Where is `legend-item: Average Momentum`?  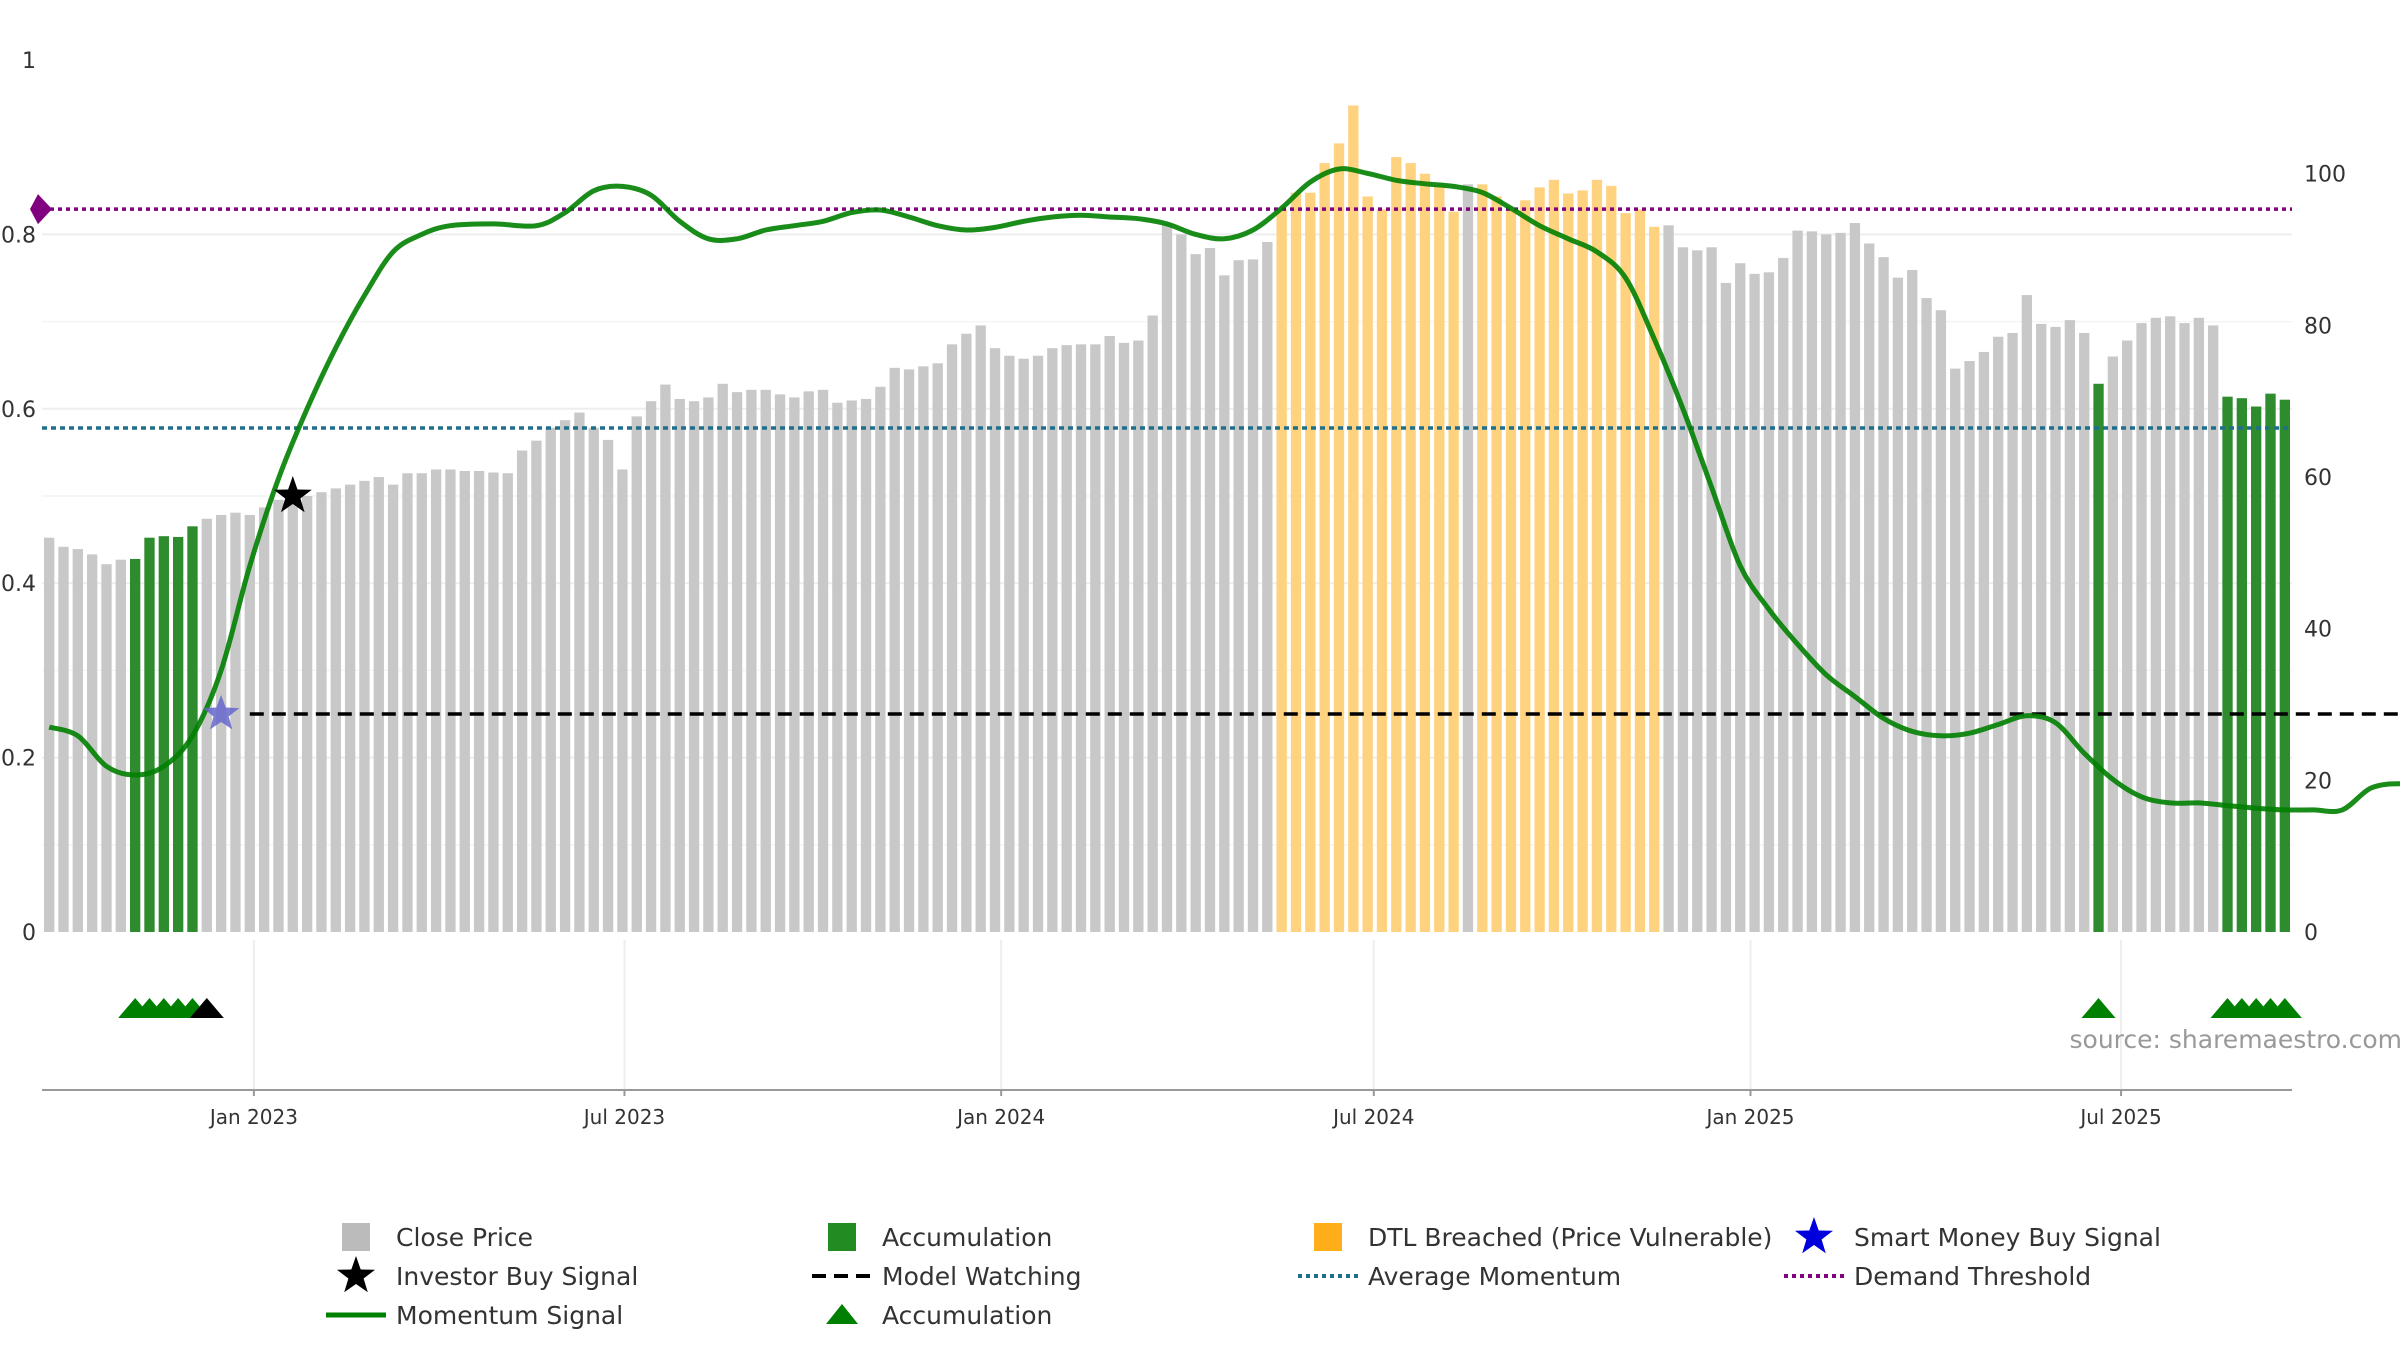
legend-item: Average Momentum is located at coordinates (1459, 1276).